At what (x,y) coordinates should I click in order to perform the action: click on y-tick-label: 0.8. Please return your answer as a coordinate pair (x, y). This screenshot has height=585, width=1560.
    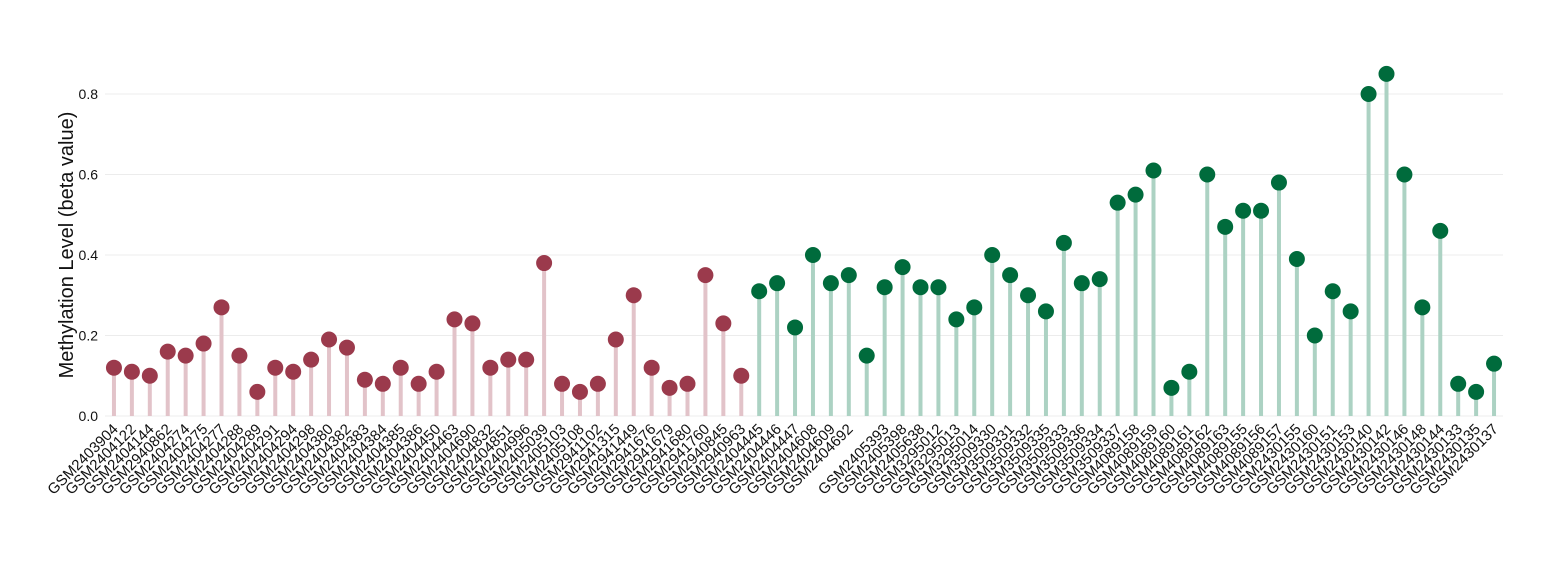
    Looking at the image, I should click on (89, 94).